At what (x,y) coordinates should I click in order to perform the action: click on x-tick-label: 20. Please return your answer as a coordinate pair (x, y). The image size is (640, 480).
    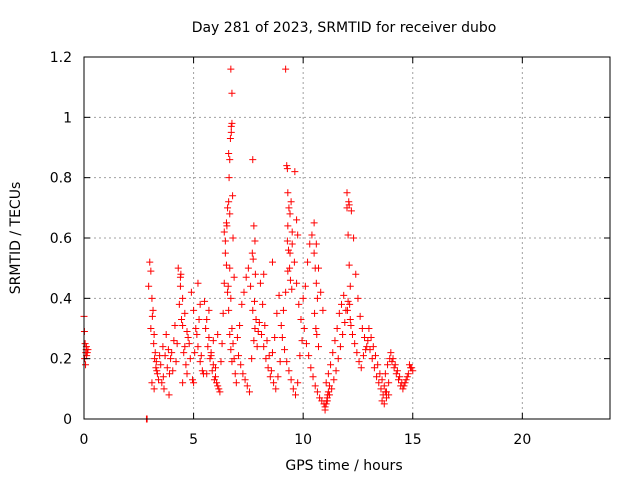
    Looking at the image, I should click on (522, 440).